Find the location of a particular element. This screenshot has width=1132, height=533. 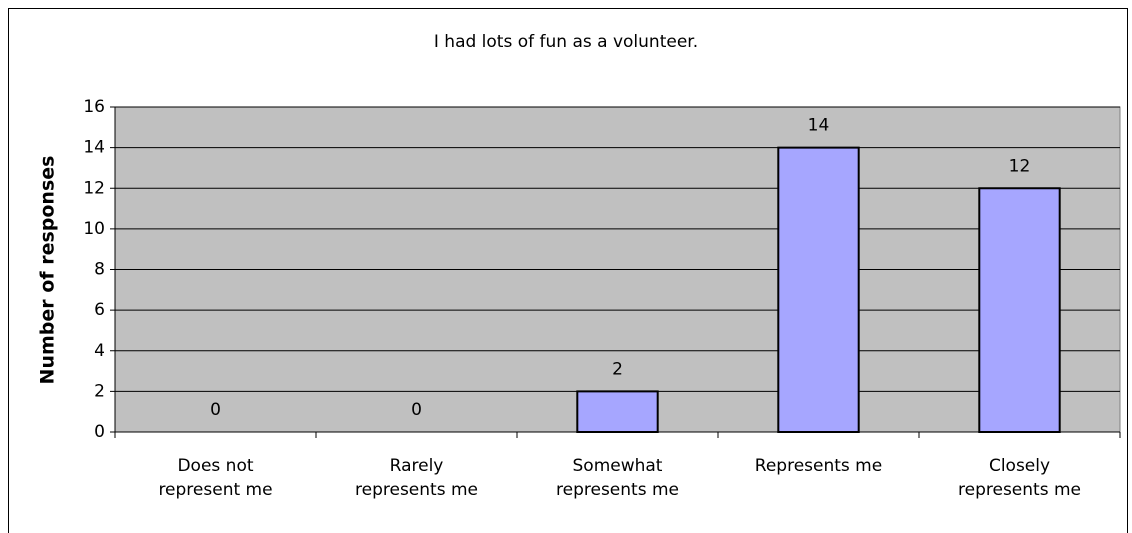

y-tick-label: 10 is located at coordinates (94, 229).